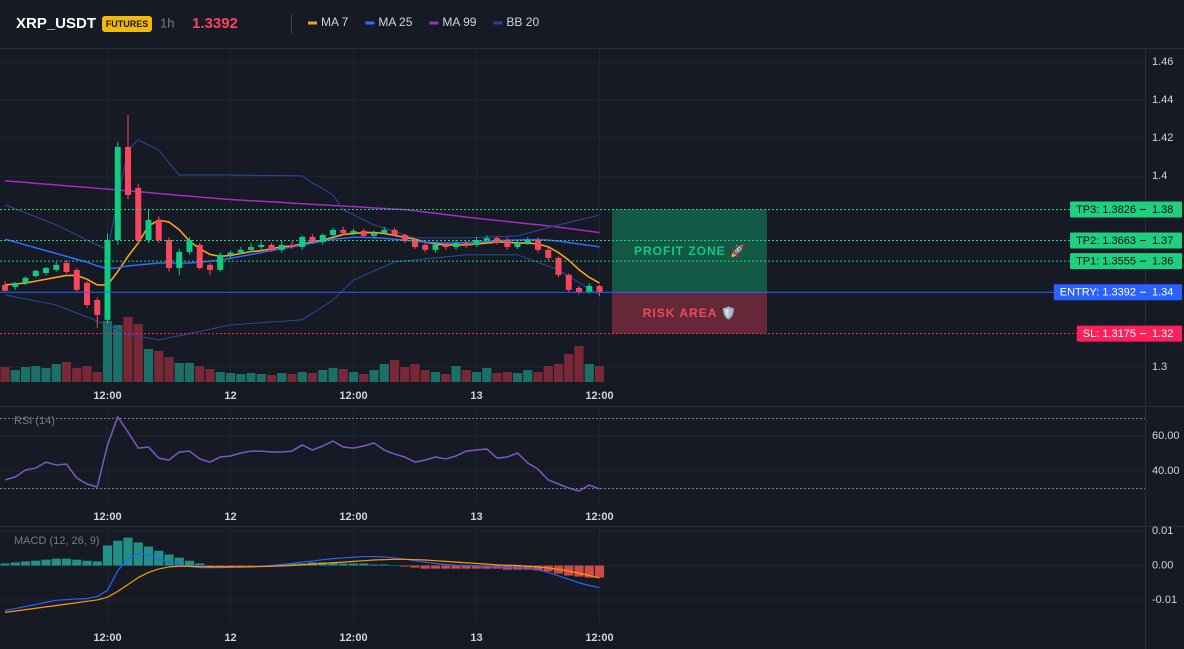 The height and width of the screenshot is (649, 1184). What do you see at coordinates (1166, 436) in the screenshot?
I see `y-tick-label: 60.00` at bounding box center [1166, 436].